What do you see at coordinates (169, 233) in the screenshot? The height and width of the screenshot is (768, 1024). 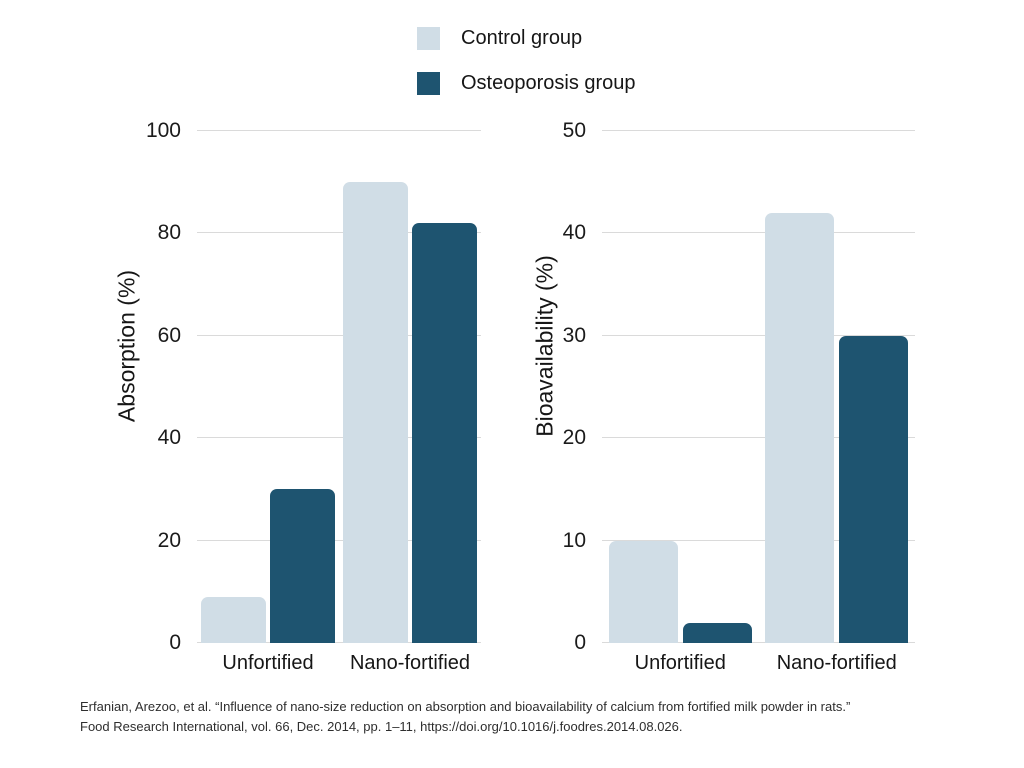 I see `y-tick-label: 80` at bounding box center [169, 233].